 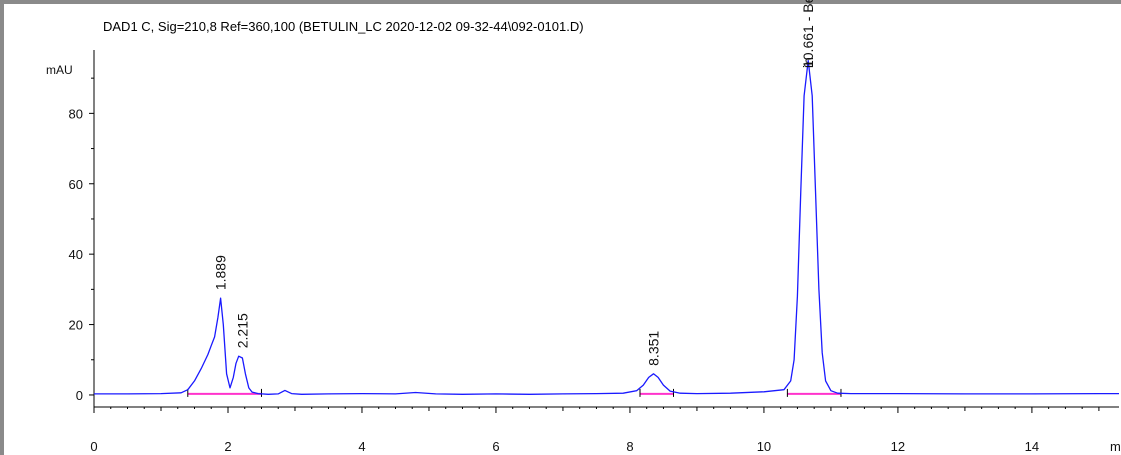 I want to click on x-tick-label: 12, so click(x=898, y=446).